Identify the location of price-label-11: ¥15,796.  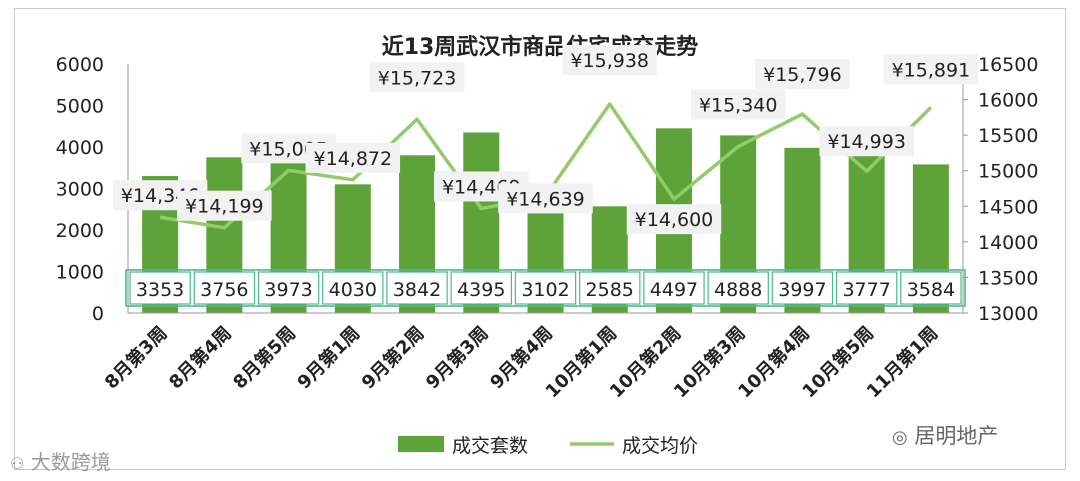
(802, 75).